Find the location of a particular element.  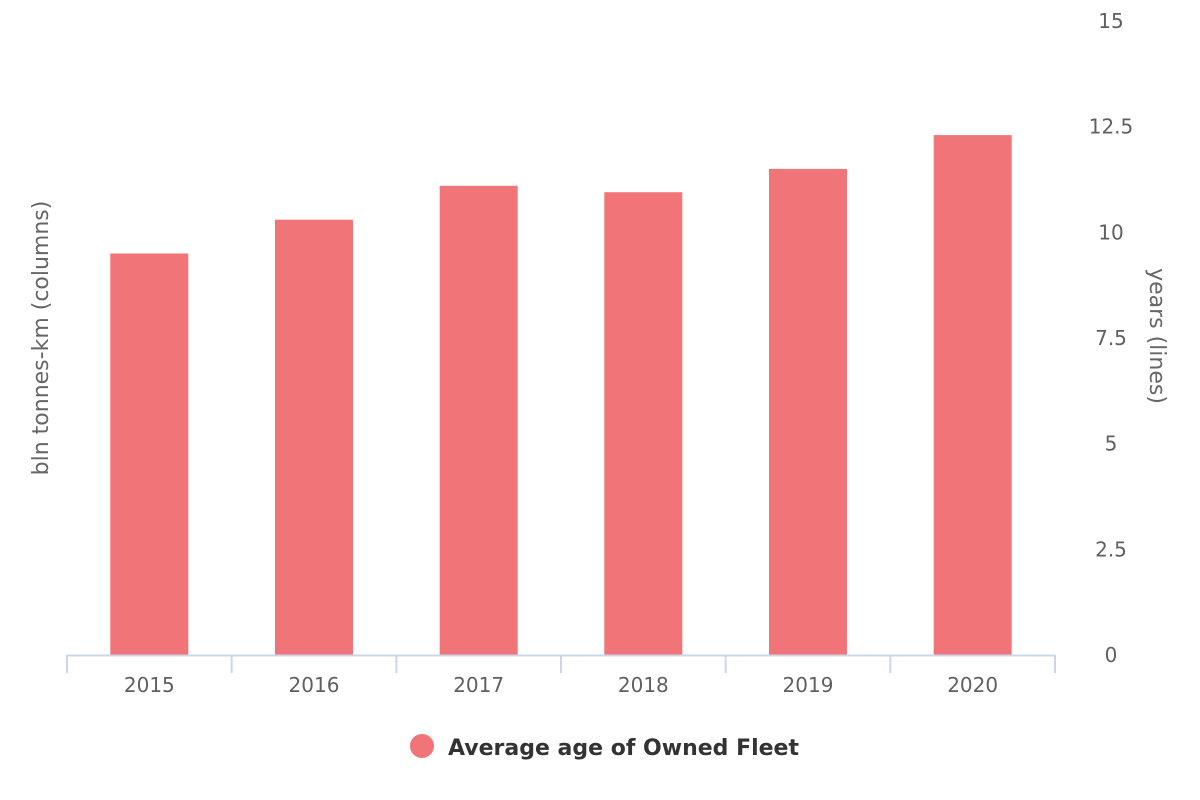

x-tick-label: 2015 is located at coordinates (149, 685).